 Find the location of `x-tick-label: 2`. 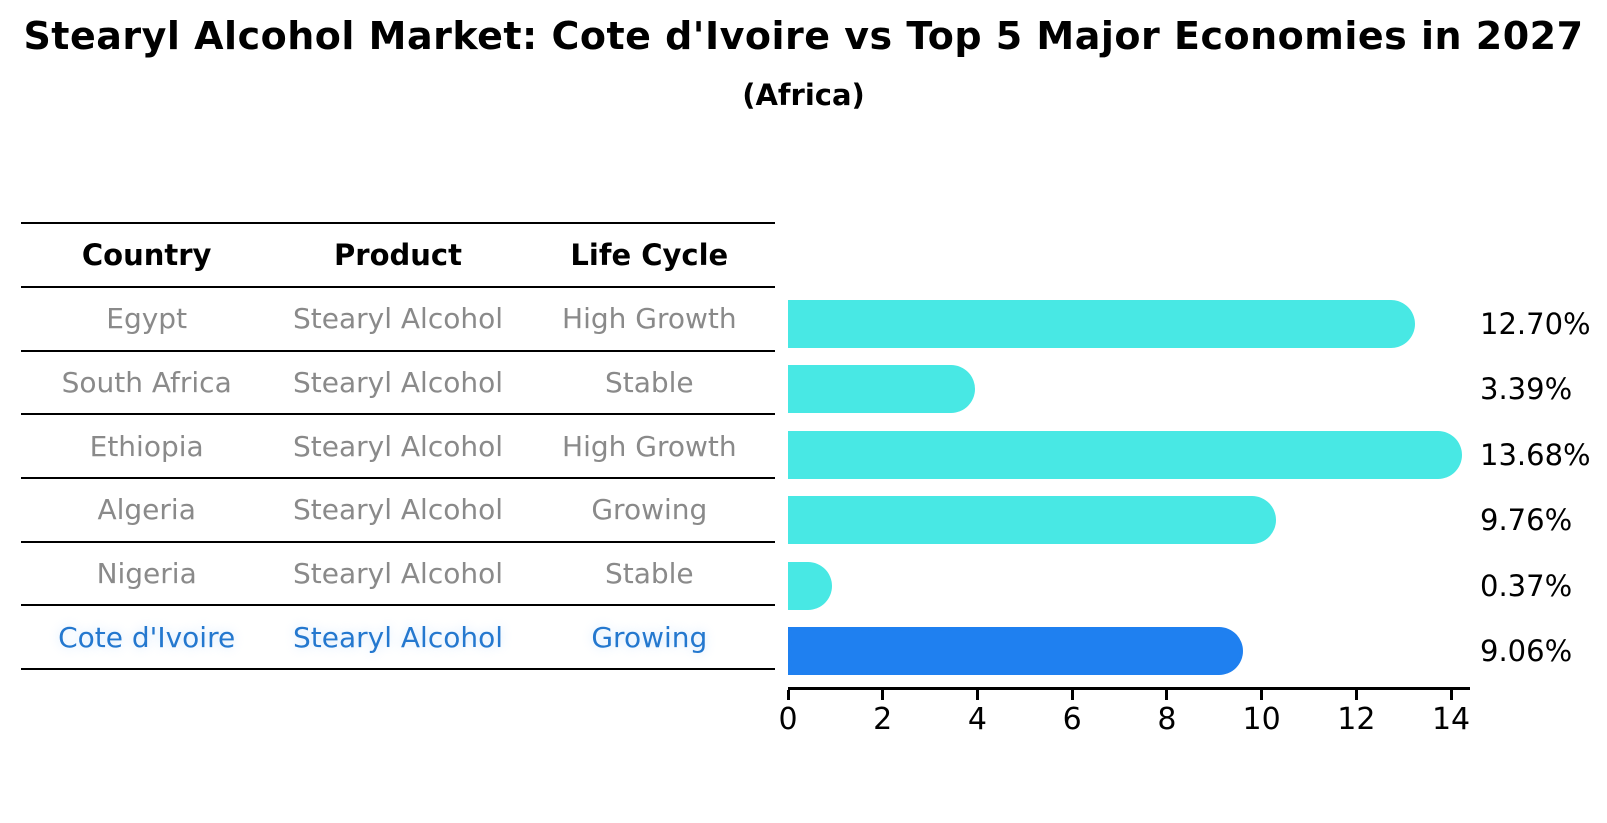

x-tick-label: 2 is located at coordinates (883, 719).